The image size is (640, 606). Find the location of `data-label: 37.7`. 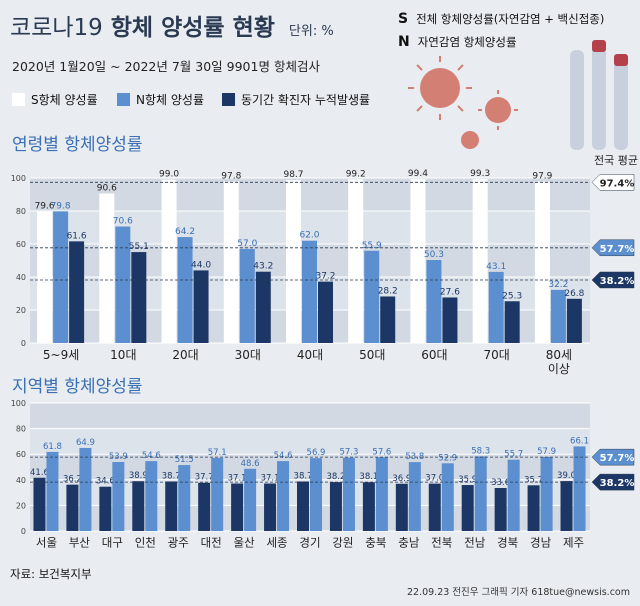

data-label: 37.7 is located at coordinates (204, 478).